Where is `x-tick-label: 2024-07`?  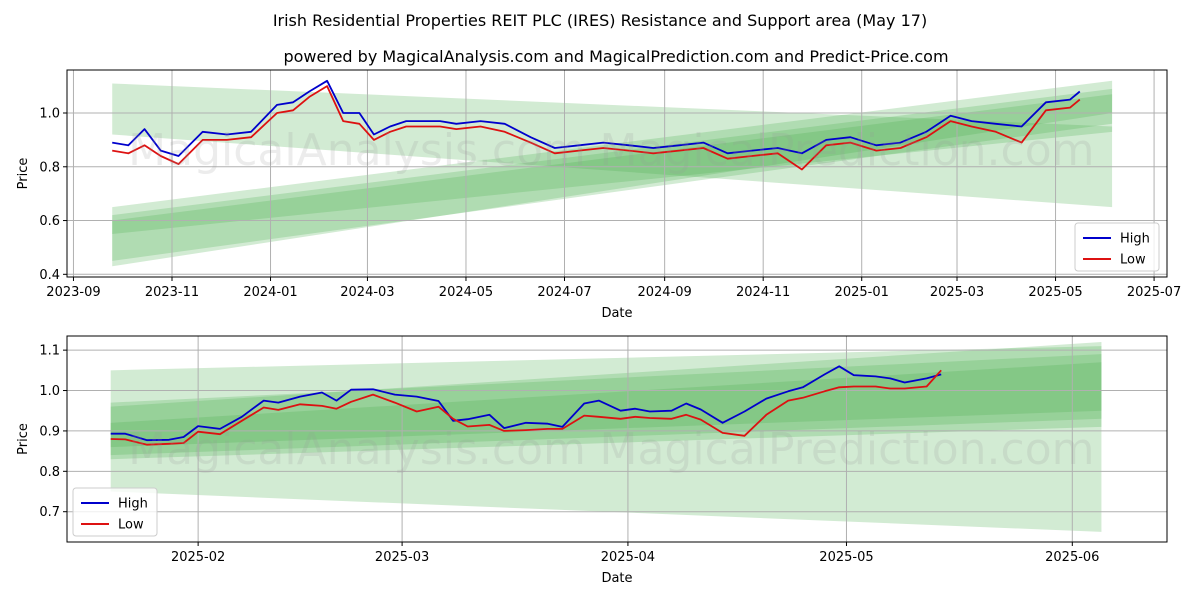 x-tick-label: 2024-07 is located at coordinates (564, 292).